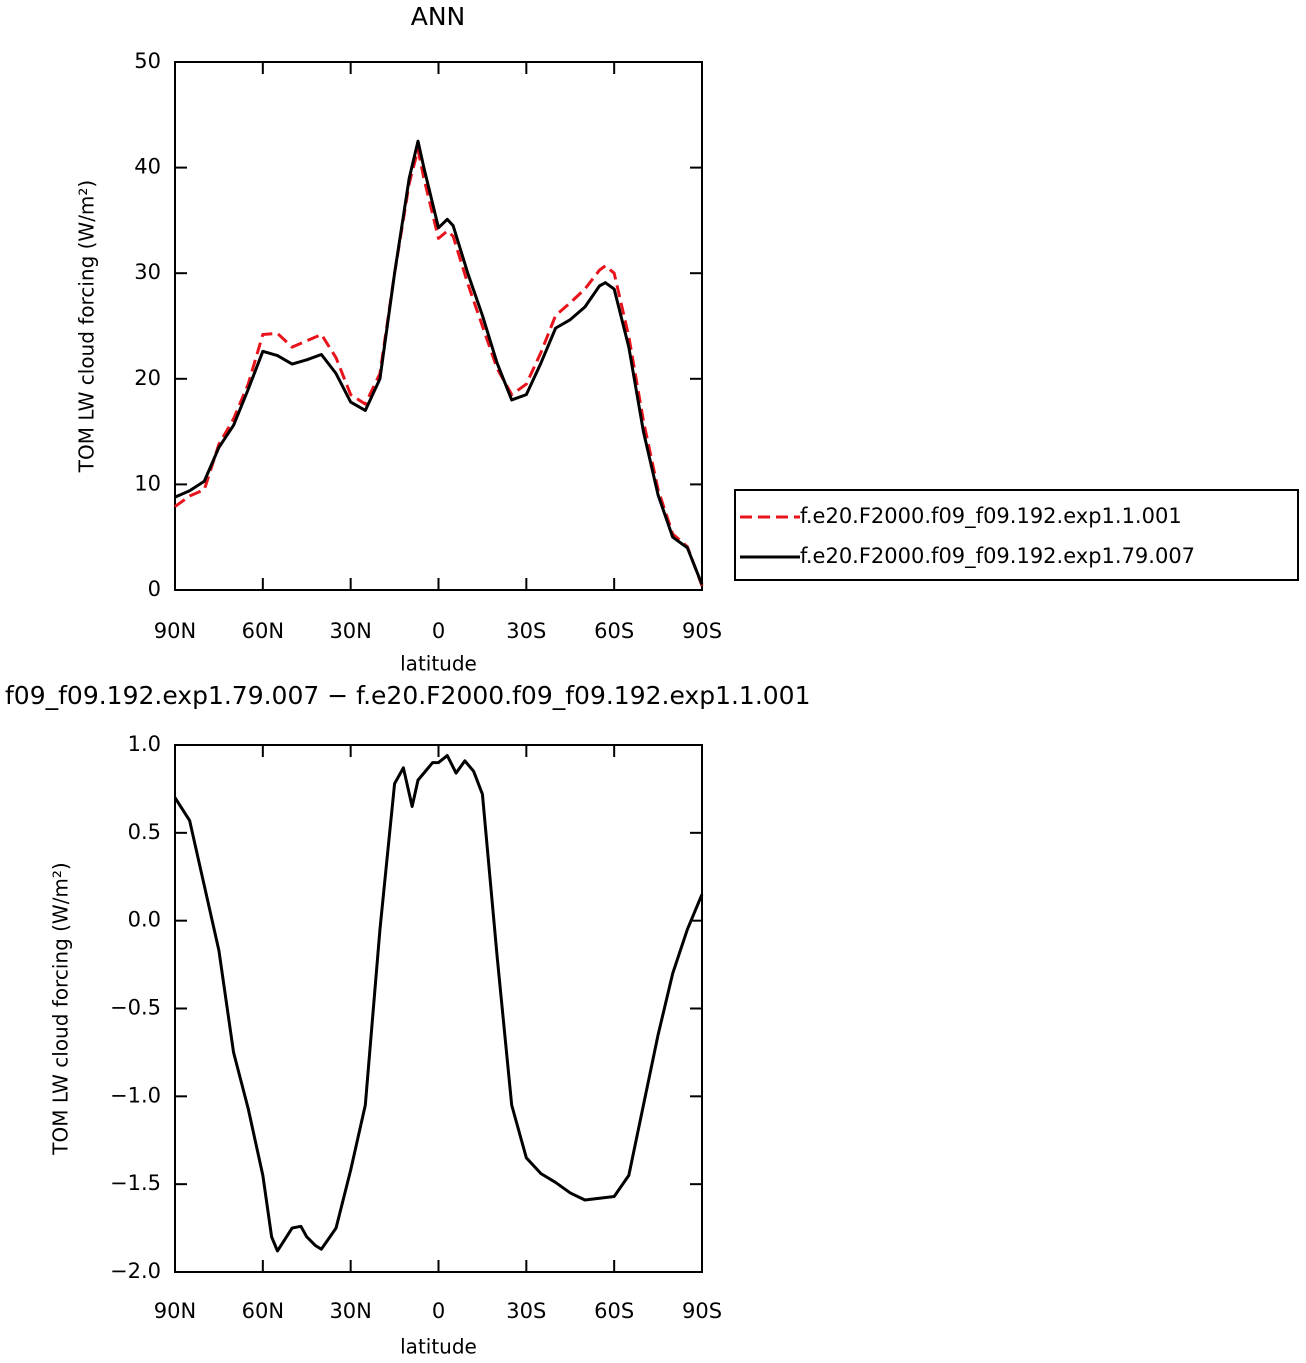 Image resolution: width=1306 pixels, height=1363 pixels. What do you see at coordinates (147, 272) in the screenshot?
I see `y-tick-label: 30` at bounding box center [147, 272].